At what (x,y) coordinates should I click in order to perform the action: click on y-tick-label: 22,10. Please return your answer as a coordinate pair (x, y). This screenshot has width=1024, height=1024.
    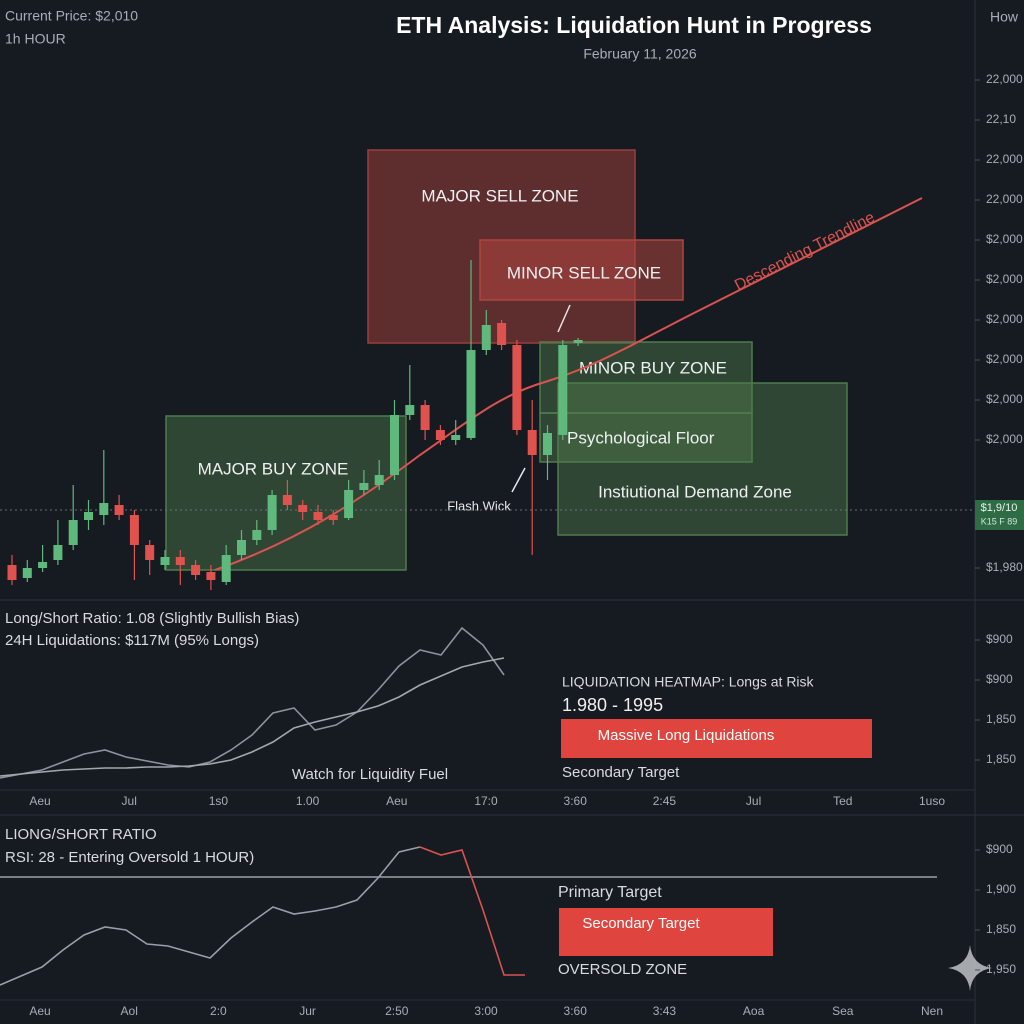
    Looking at the image, I should click on (1001, 119).